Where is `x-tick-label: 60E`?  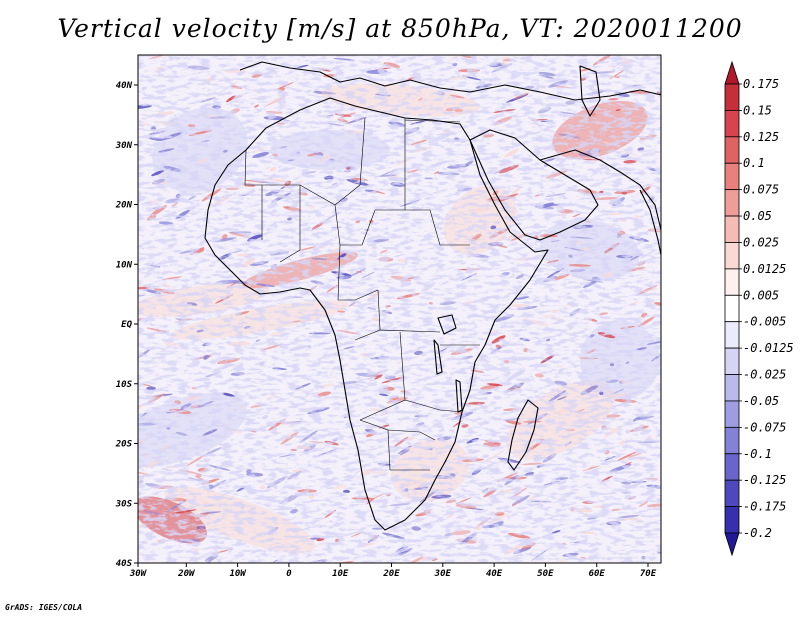 x-tick-label: 60E is located at coordinates (597, 574).